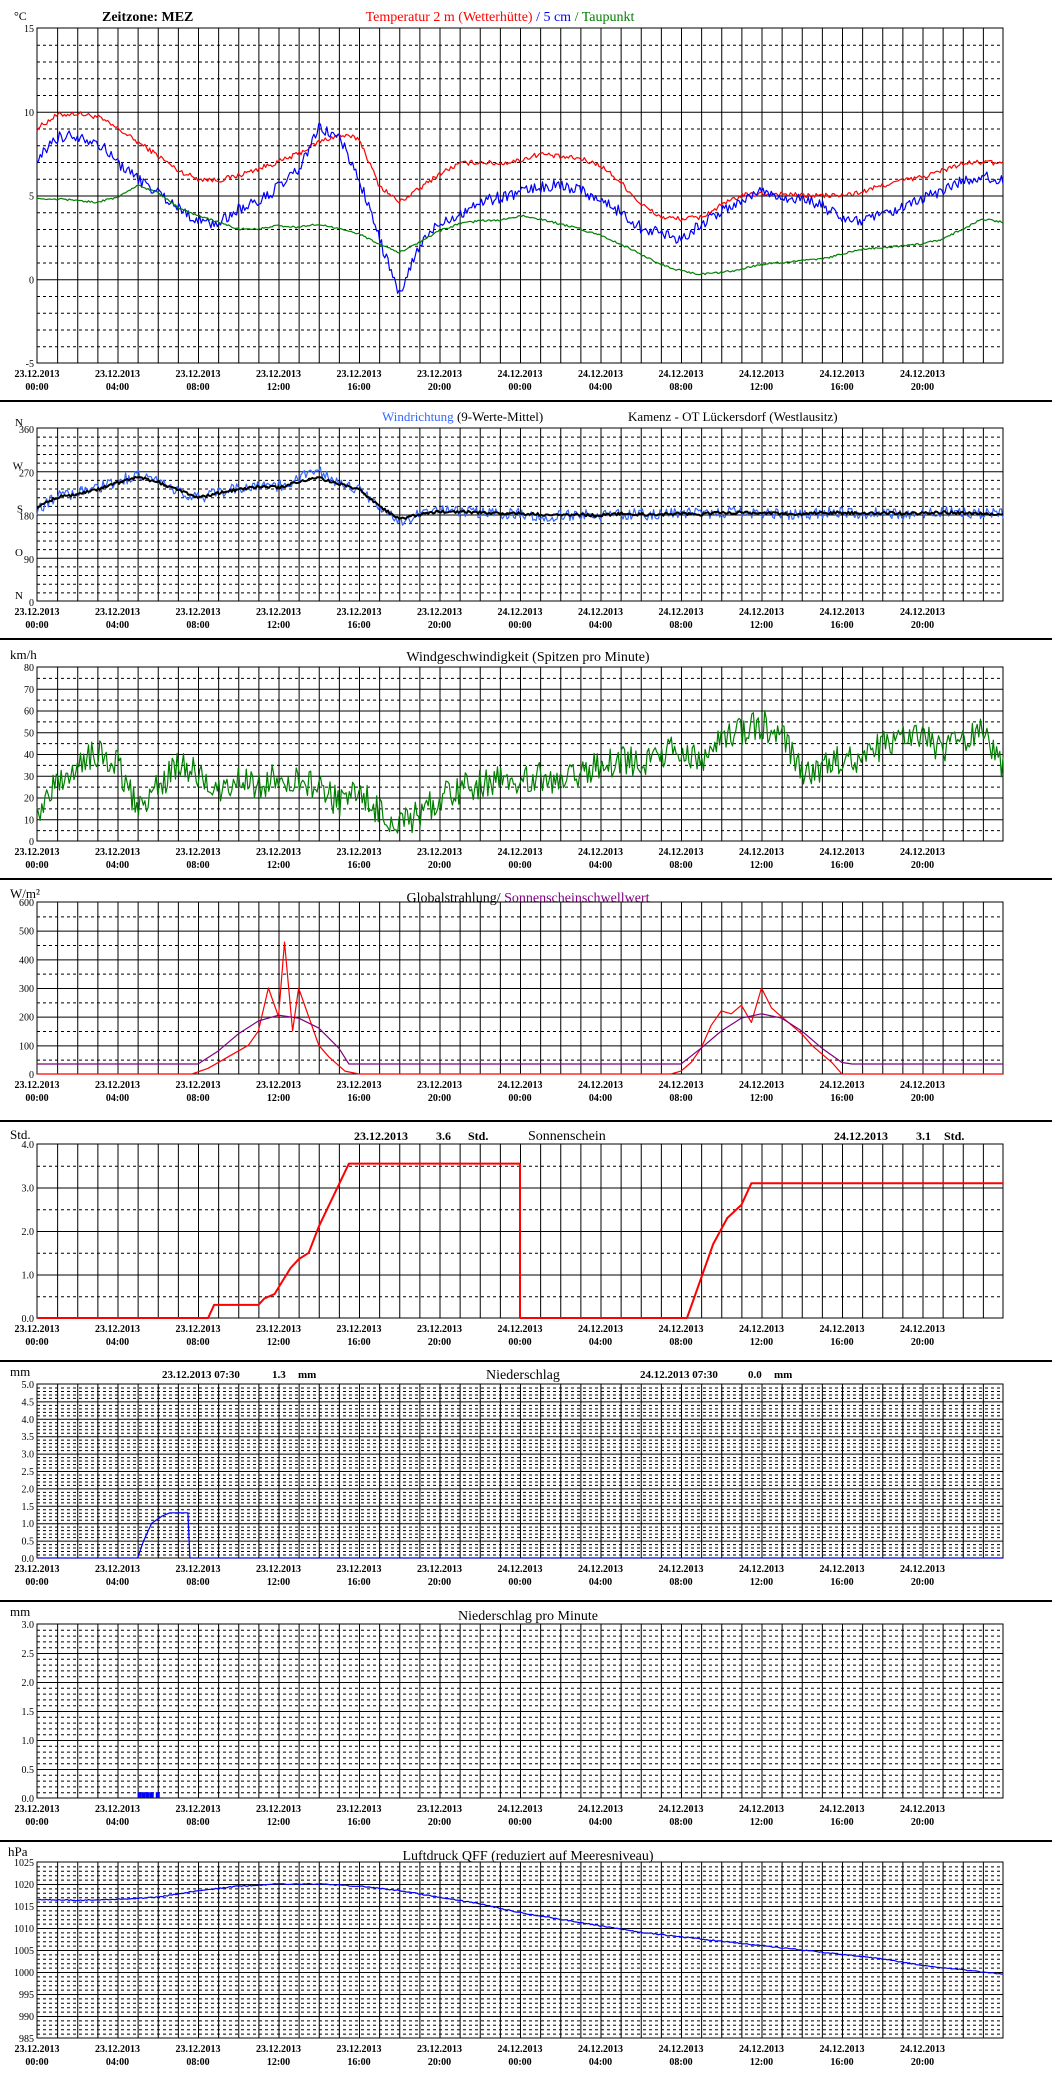 The width and height of the screenshot is (1052, 2081). What do you see at coordinates (18, 466) in the screenshot?
I see `y-tick-letter: W` at bounding box center [18, 466].